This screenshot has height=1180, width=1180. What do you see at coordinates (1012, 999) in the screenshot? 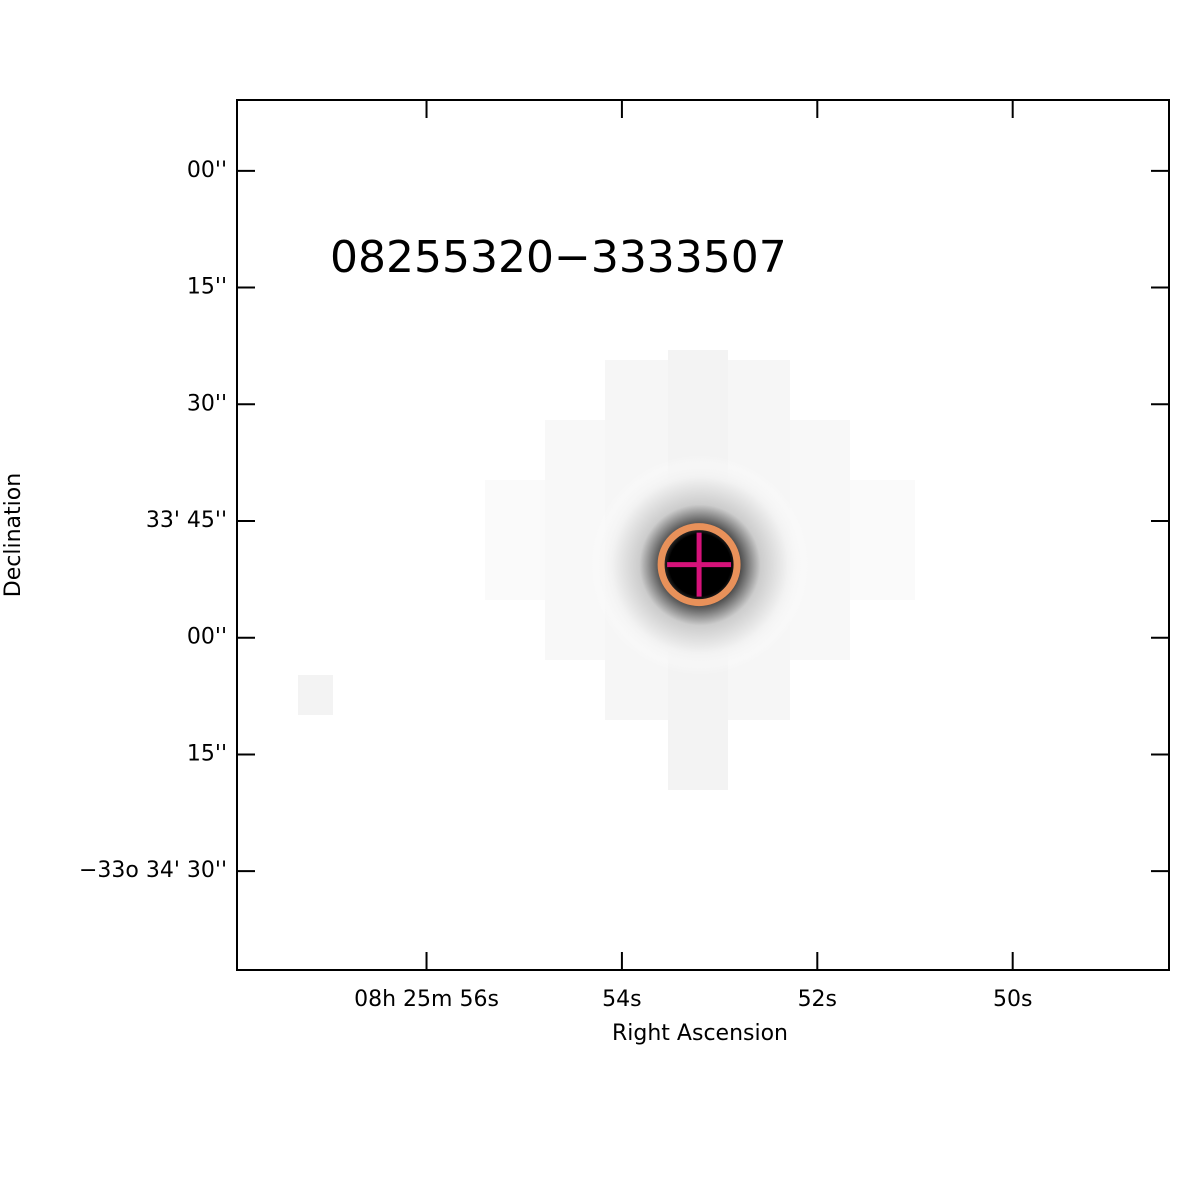
I see `x-tick-label: 50s` at bounding box center [1012, 999].